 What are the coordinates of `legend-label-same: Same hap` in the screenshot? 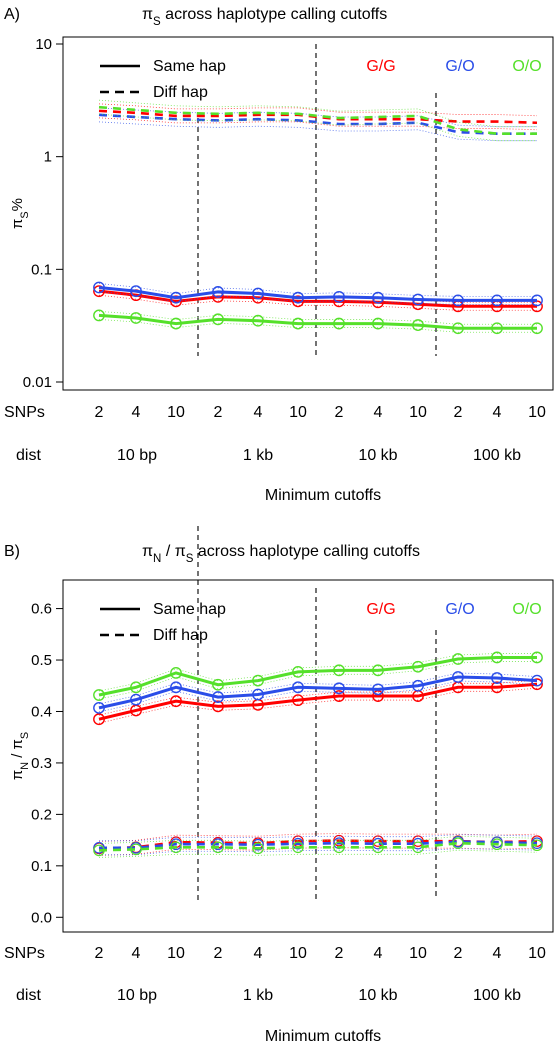 It's located at (189, 66).